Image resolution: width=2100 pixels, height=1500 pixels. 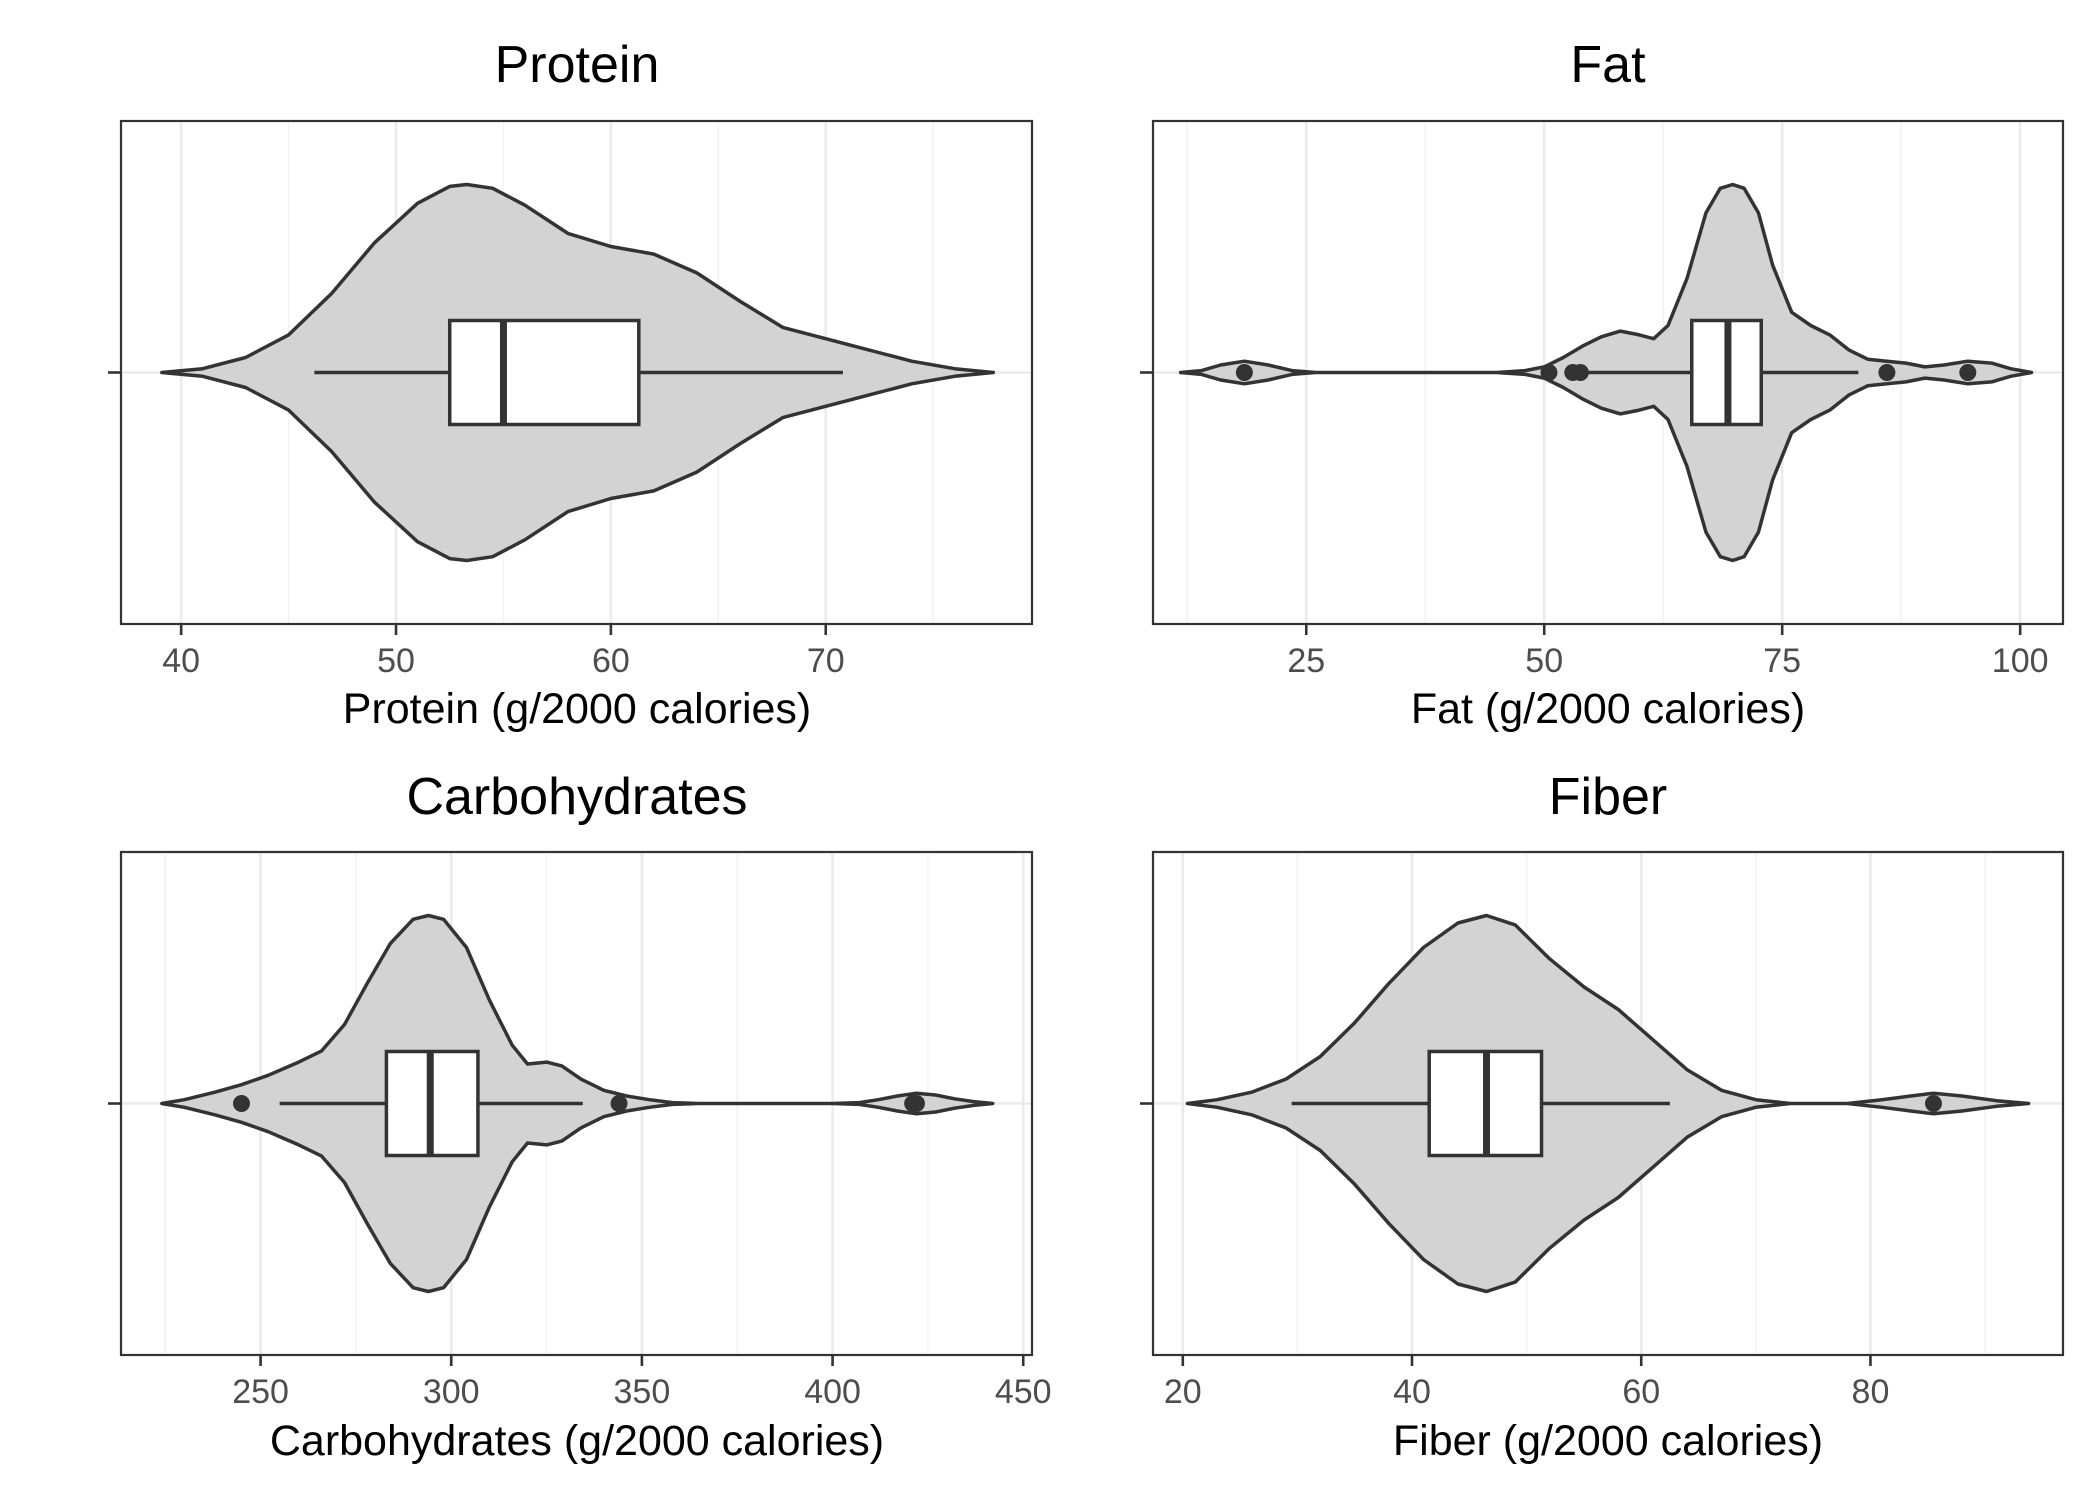 I want to click on x-tick-label: 75, so click(x=1782, y=661).